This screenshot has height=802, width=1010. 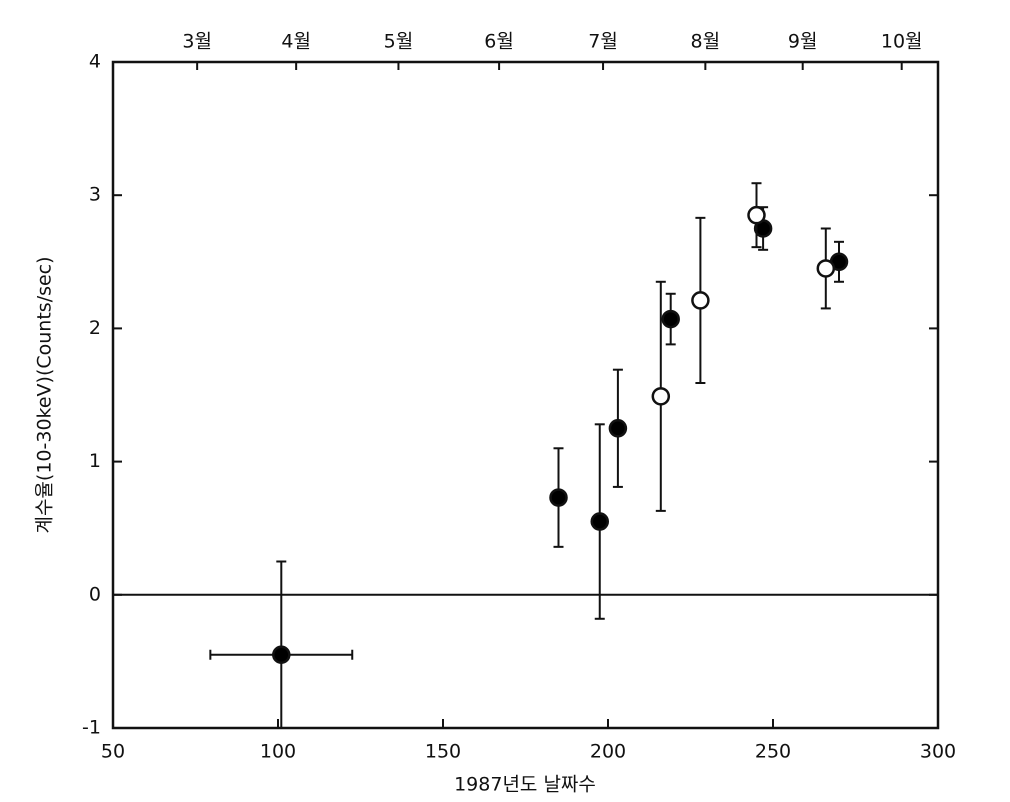 What do you see at coordinates (399, 42) in the screenshot?
I see `top-tick-label: 5월` at bounding box center [399, 42].